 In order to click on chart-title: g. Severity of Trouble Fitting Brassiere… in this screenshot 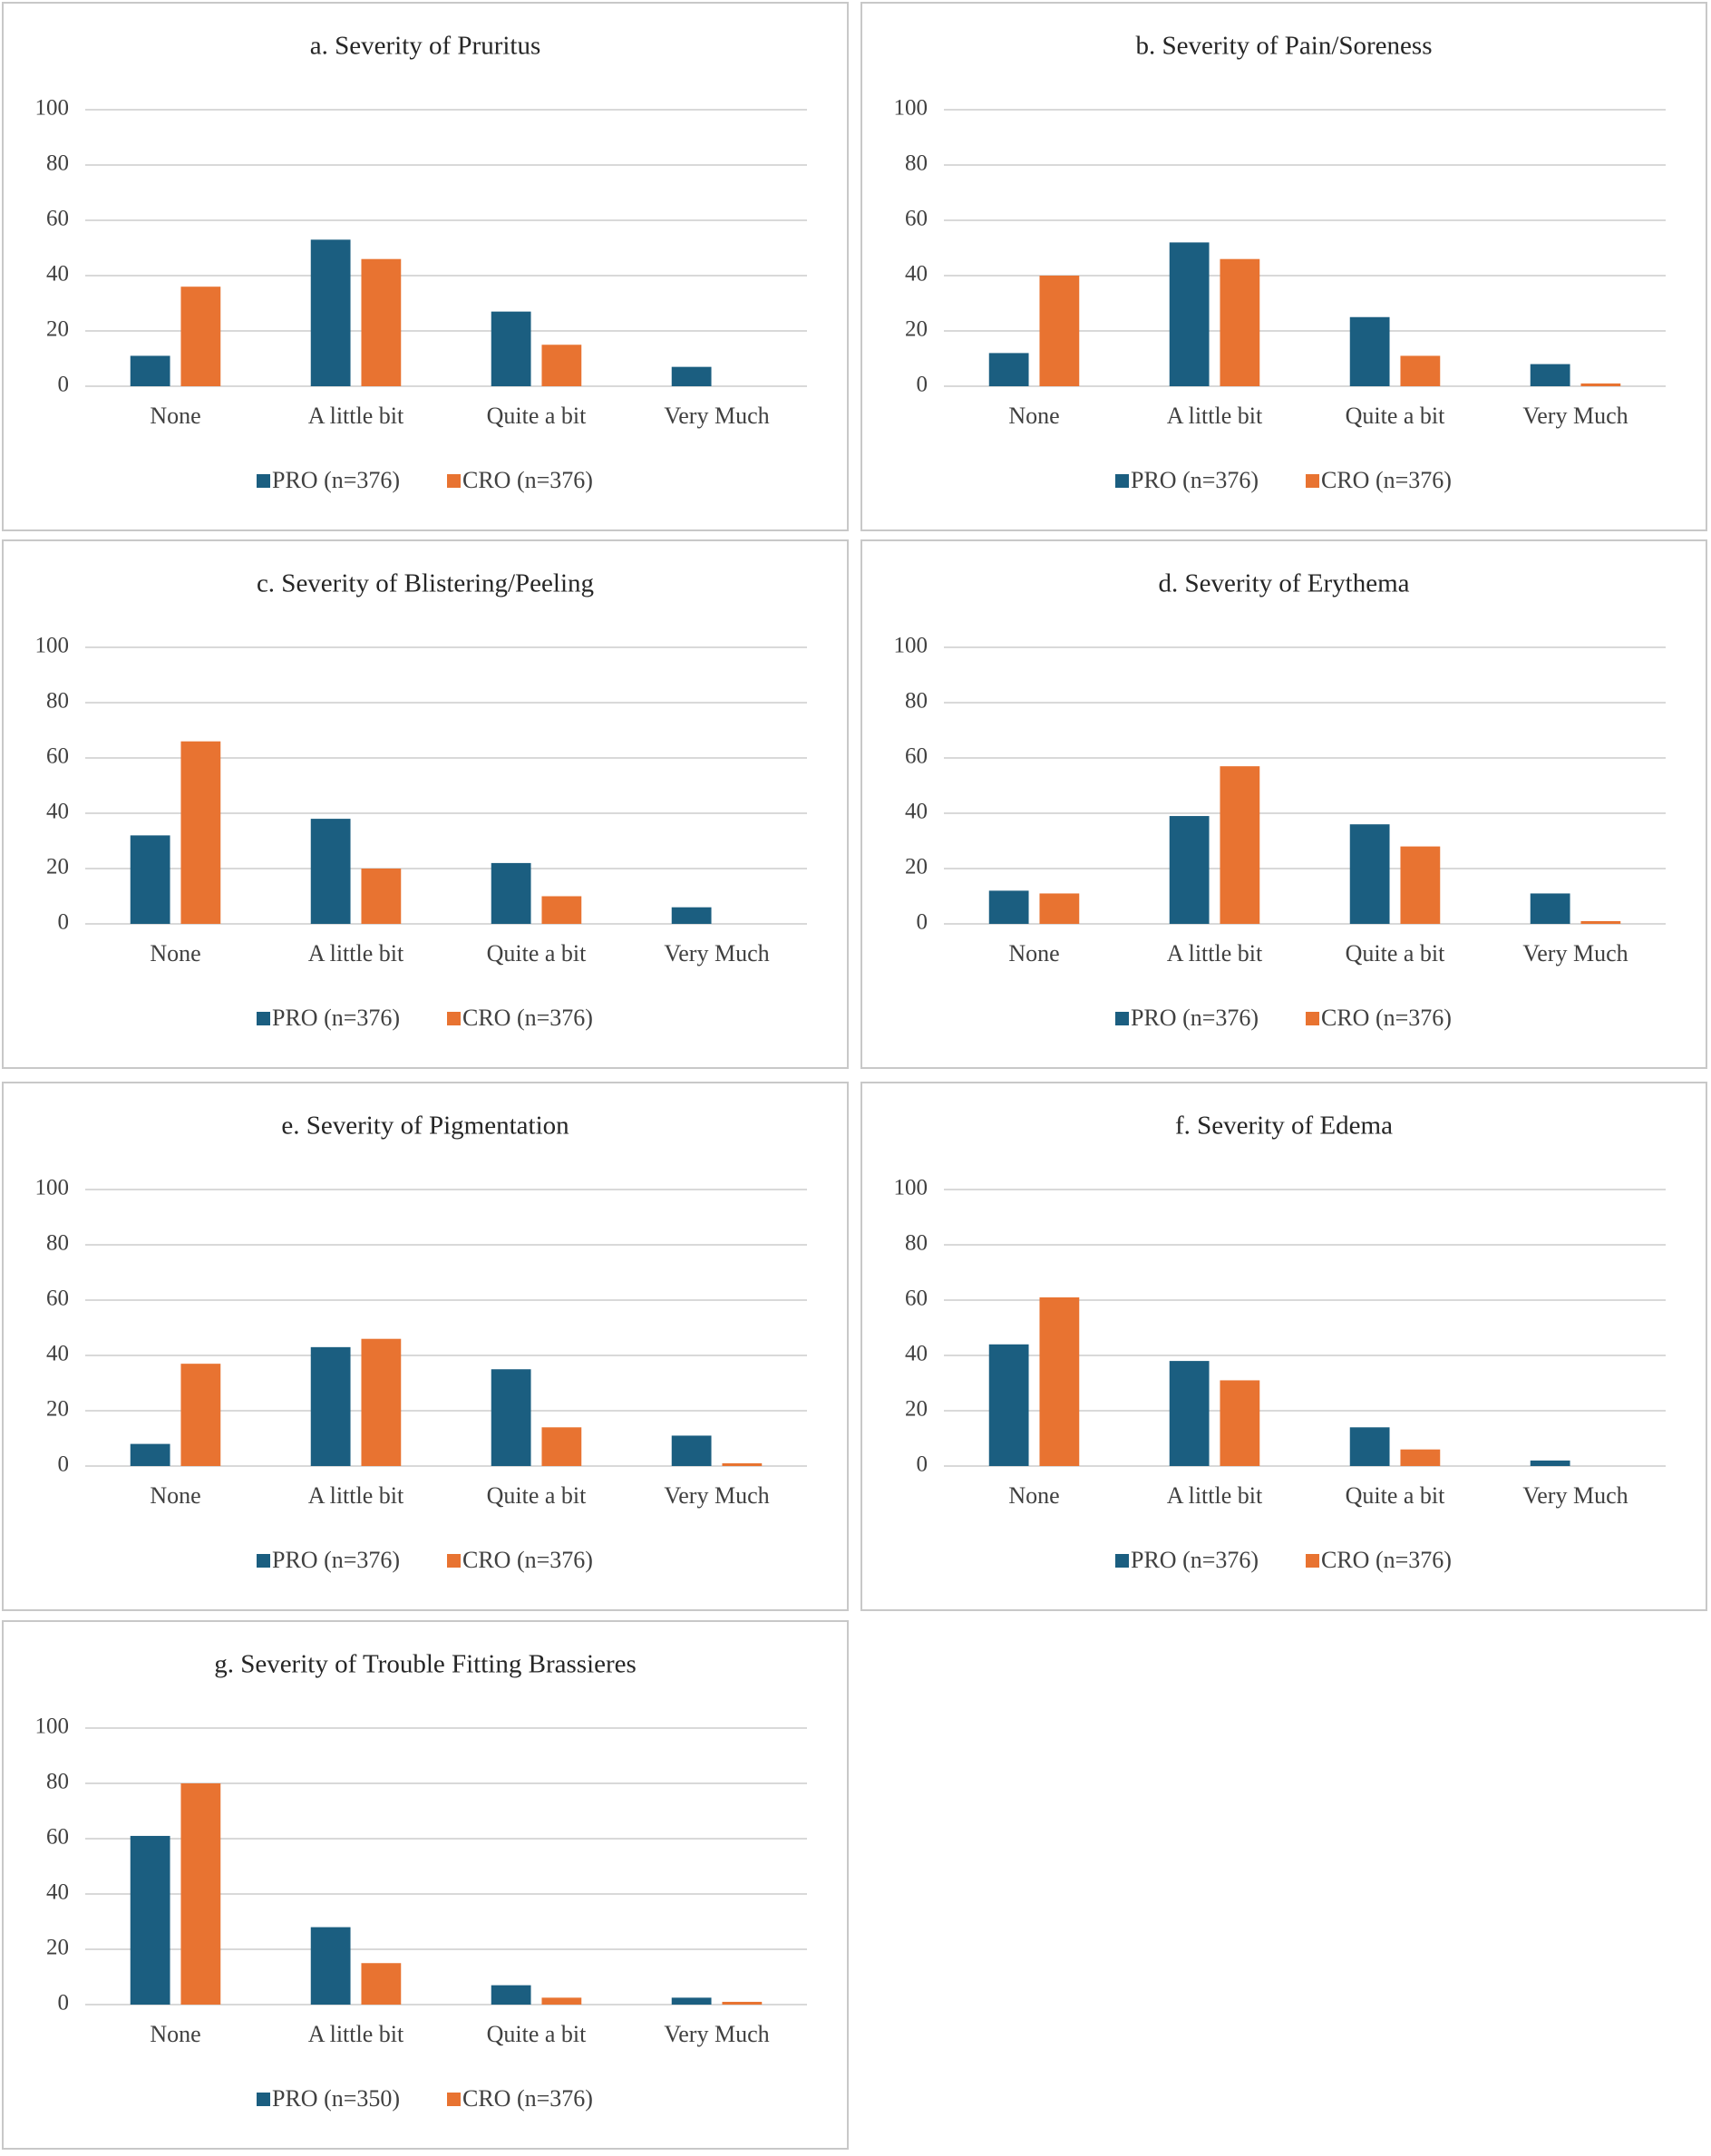, I will do `click(425, 1664)`.